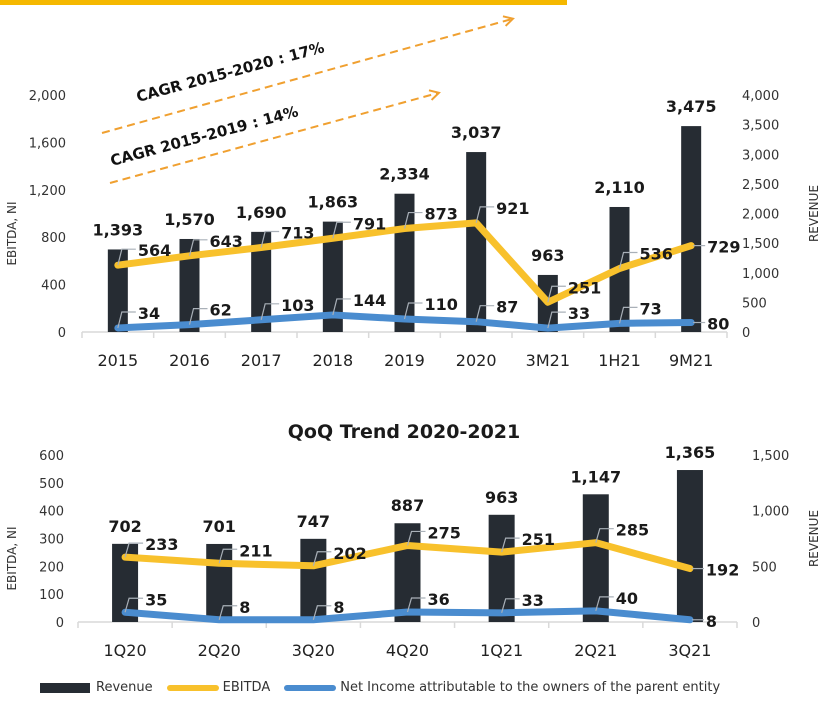 This screenshot has width=834, height=712. Describe the element at coordinates (124, 687) in the screenshot. I see `legend-label-revenue: Revenue` at that location.